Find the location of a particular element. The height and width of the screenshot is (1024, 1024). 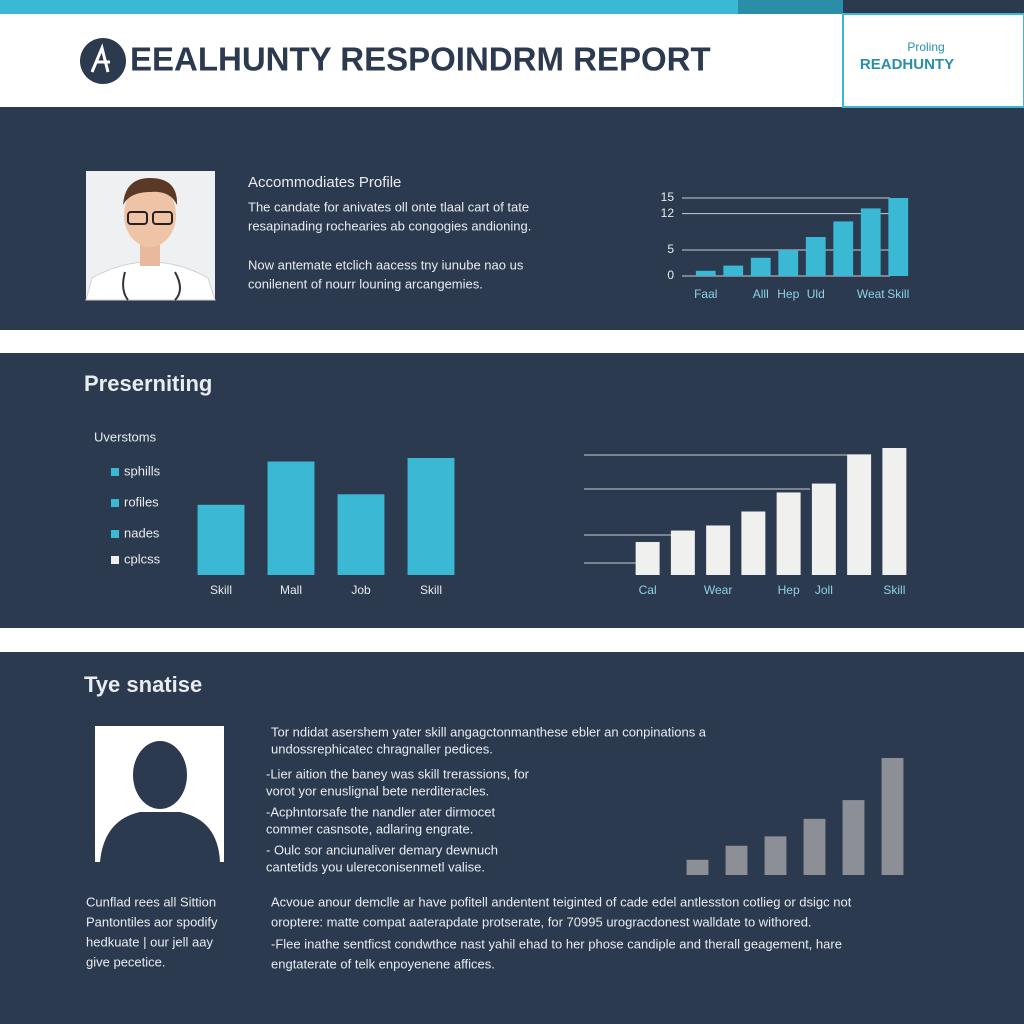

legend-title: Uverstoms is located at coordinates (125, 436).